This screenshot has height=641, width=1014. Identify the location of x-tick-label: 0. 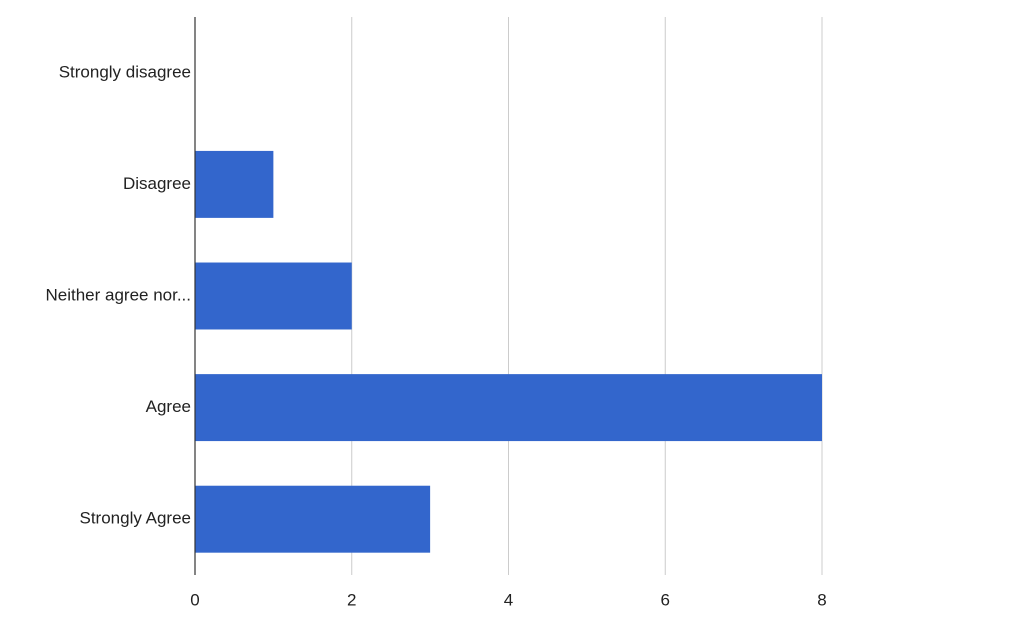
(194, 599).